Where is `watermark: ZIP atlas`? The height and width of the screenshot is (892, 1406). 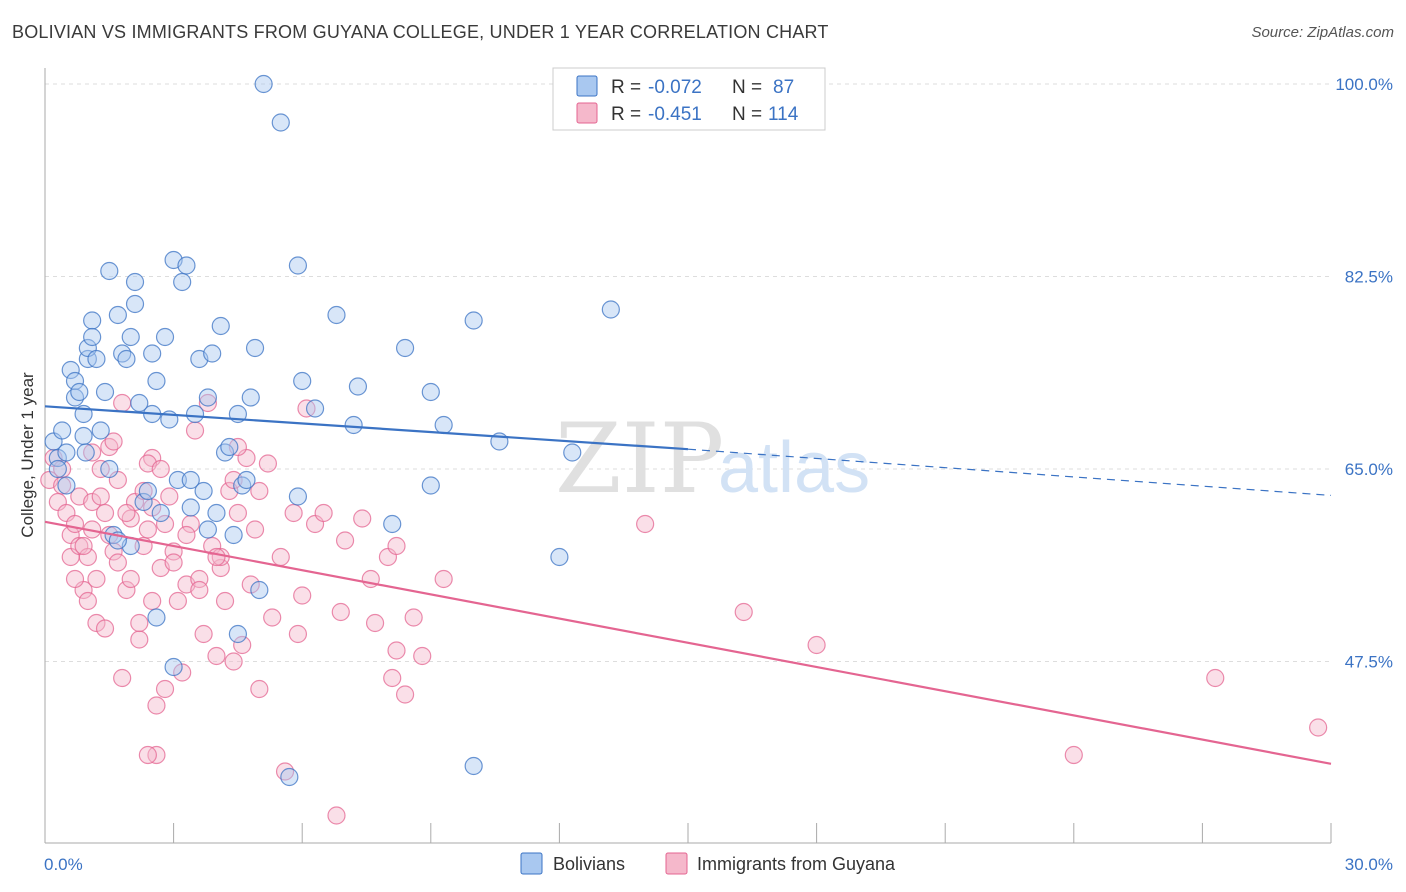
watermark: ZIP atlas is located at coordinates (712, 459).